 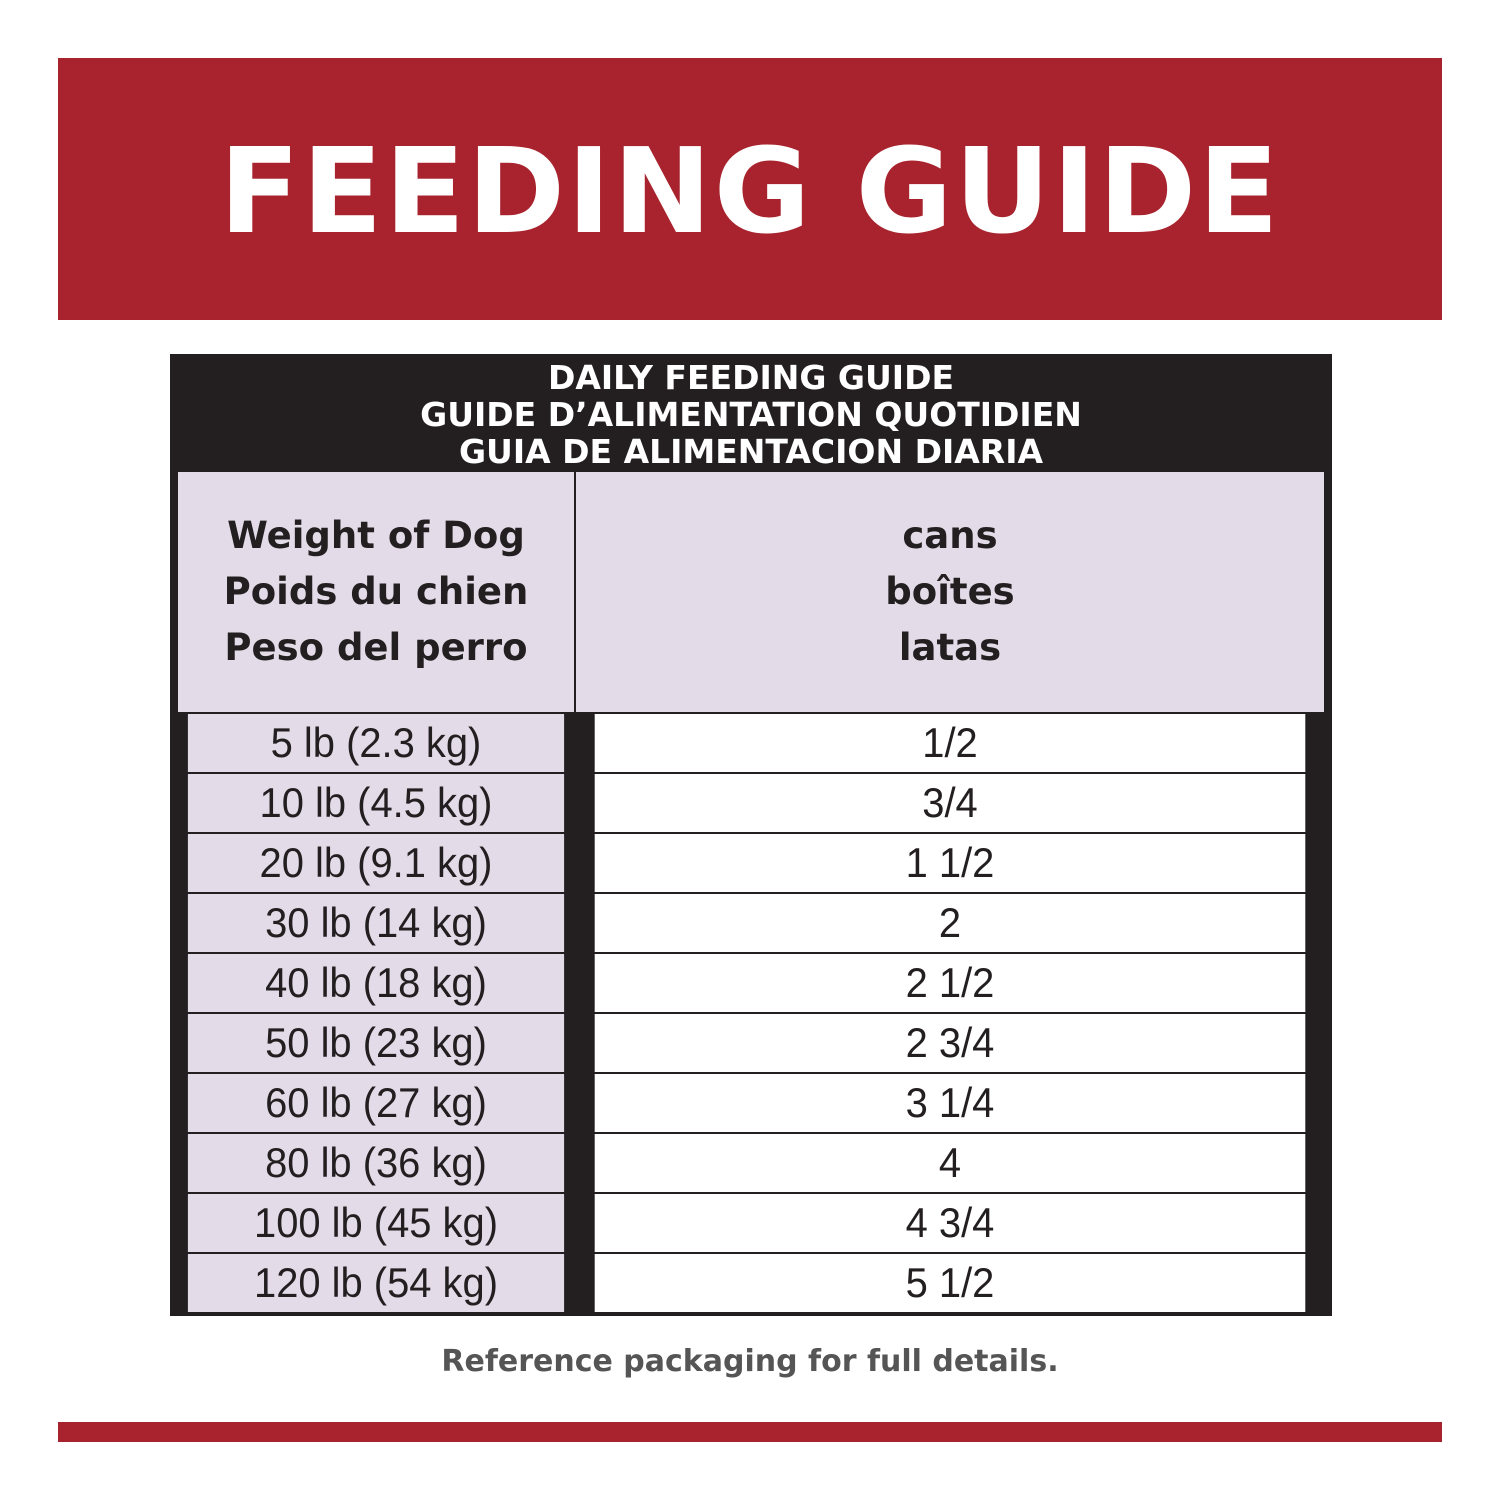 I want to click on cans-cell: 4 3/4, so click(x=950, y=1223).